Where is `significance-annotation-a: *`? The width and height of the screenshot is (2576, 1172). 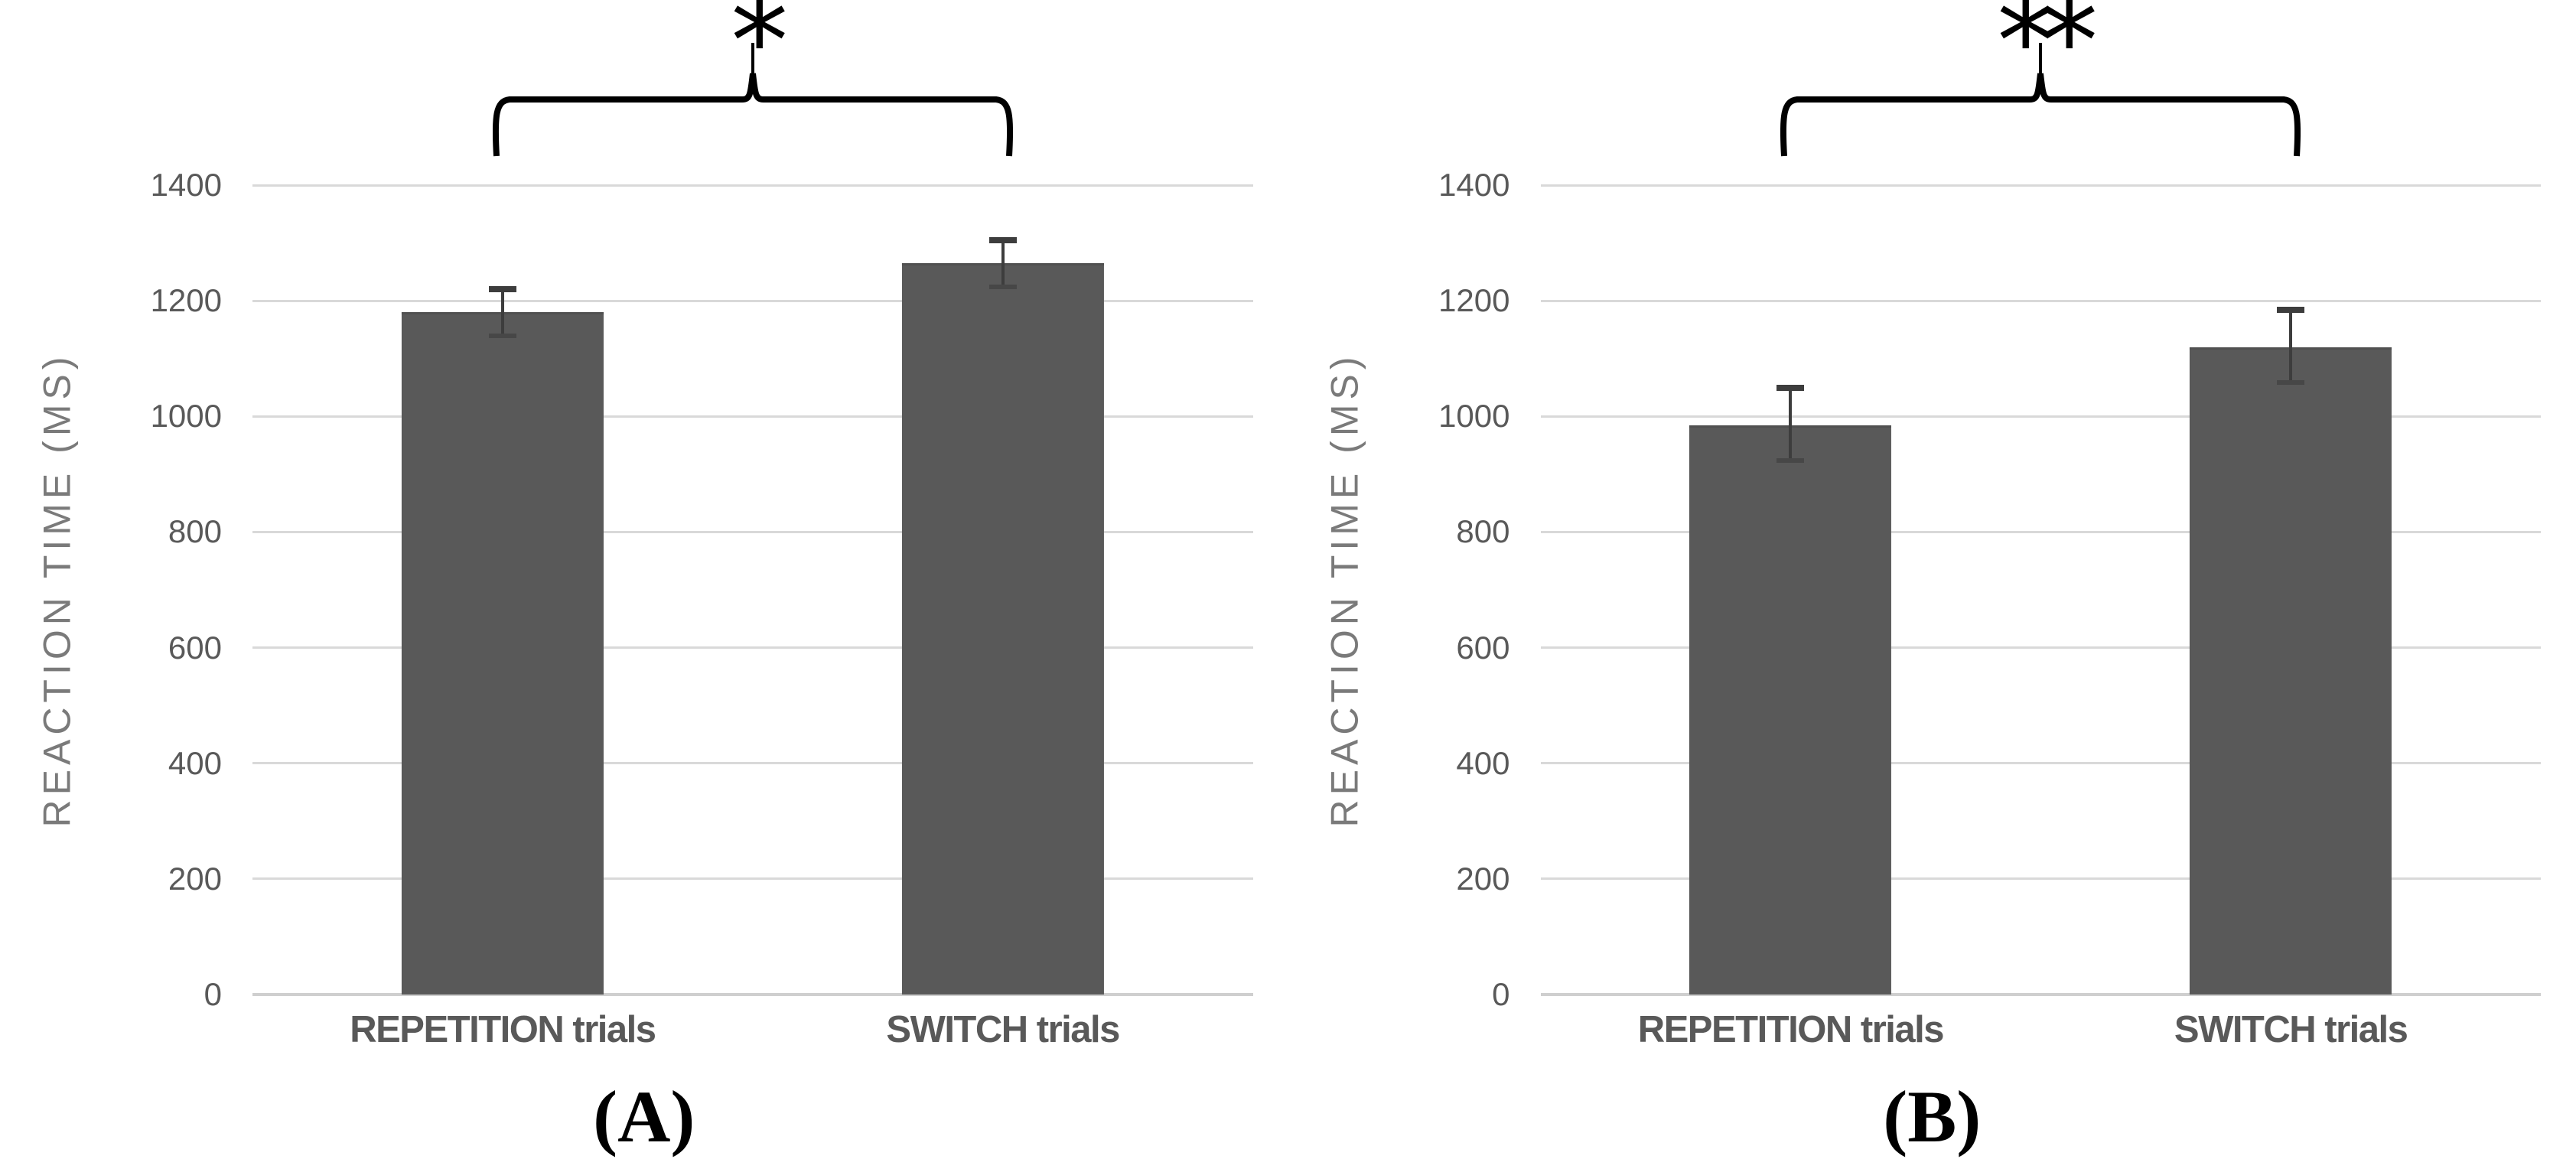 significance-annotation-a: * is located at coordinates (753, 92).